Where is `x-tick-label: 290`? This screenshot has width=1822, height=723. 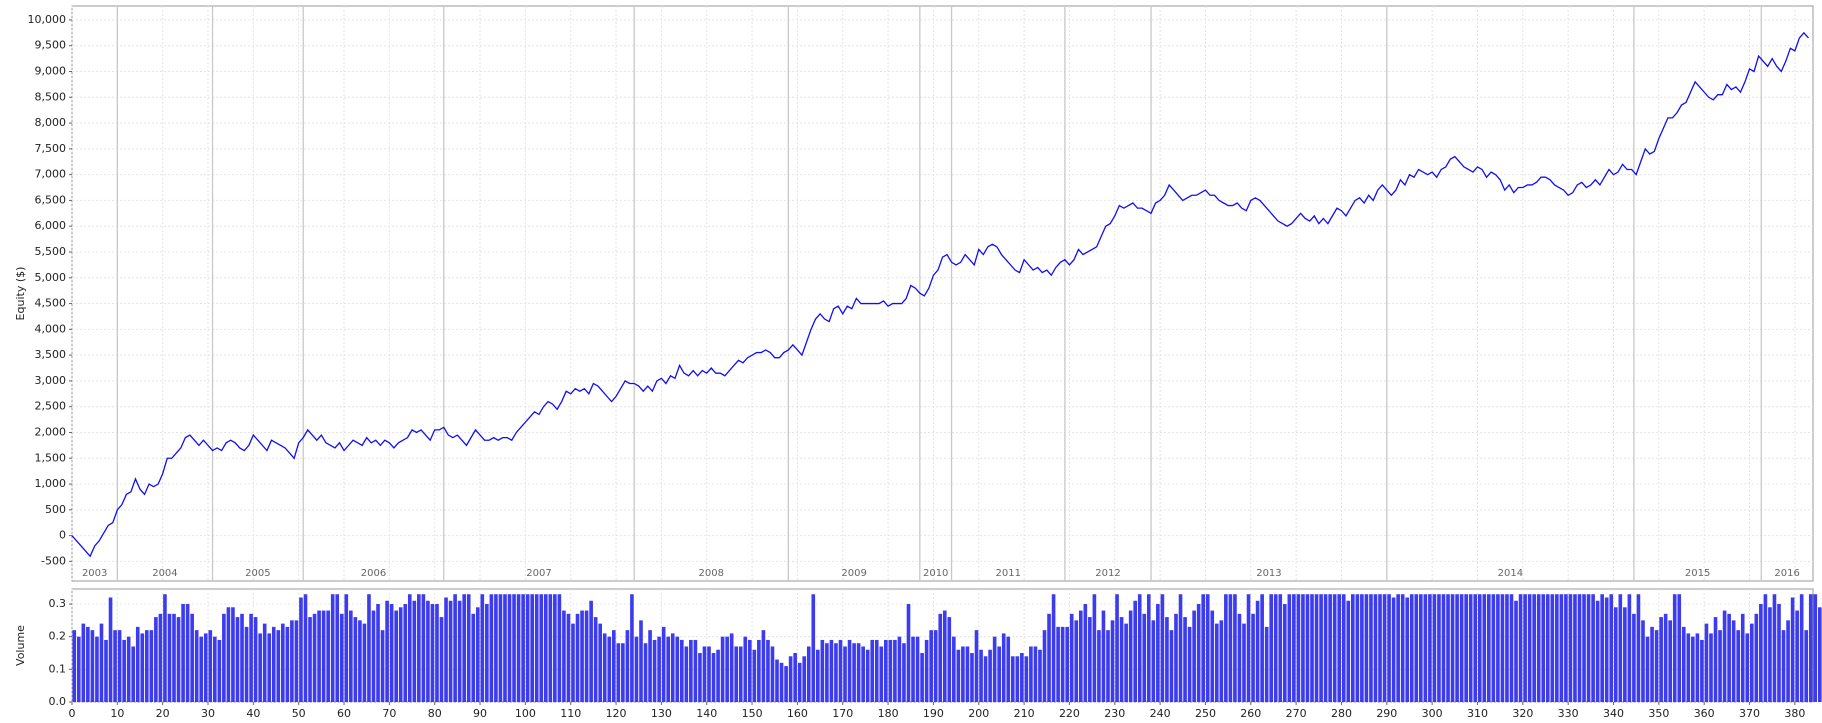
x-tick-label: 290 is located at coordinates (1386, 713).